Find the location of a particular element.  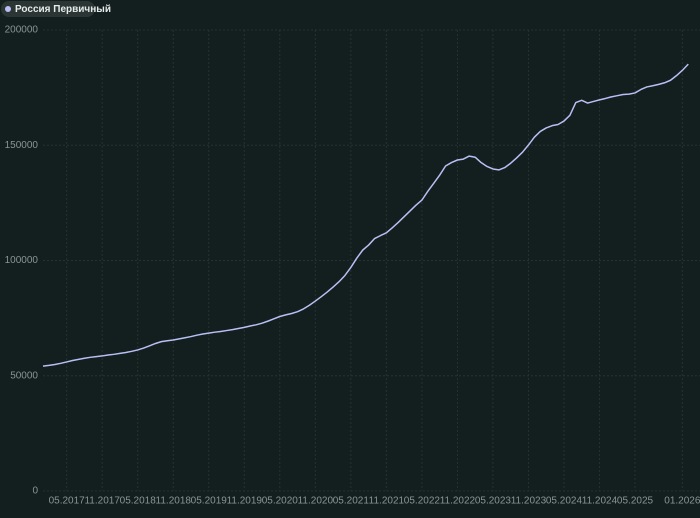

x-tick-label: 11.2017 is located at coordinates (102, 501).